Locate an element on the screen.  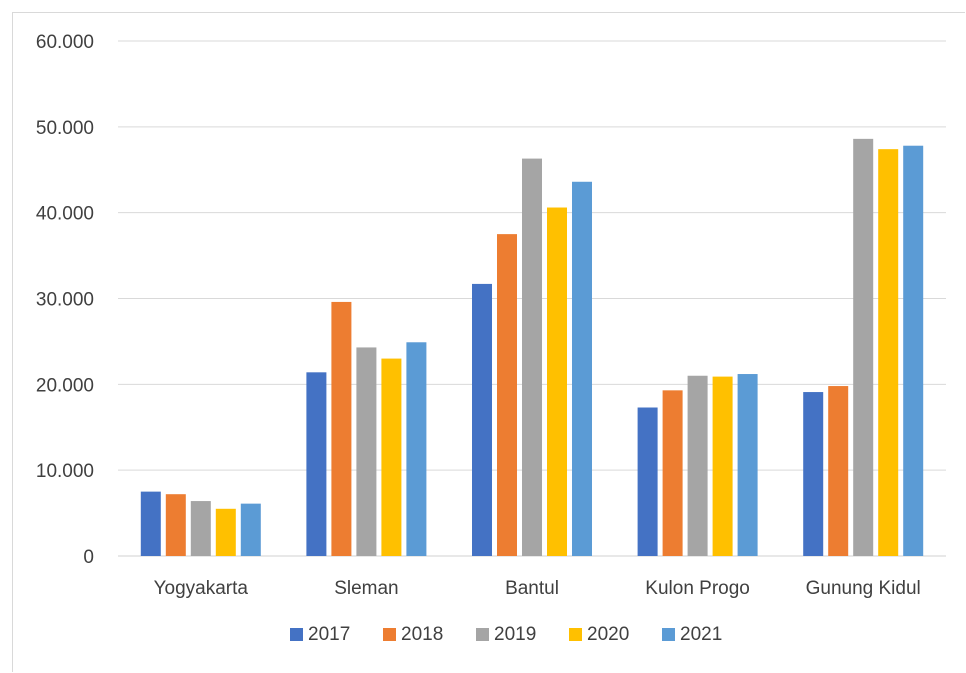
legend-item-2019: 2019 is located at coordinates (506, 634).